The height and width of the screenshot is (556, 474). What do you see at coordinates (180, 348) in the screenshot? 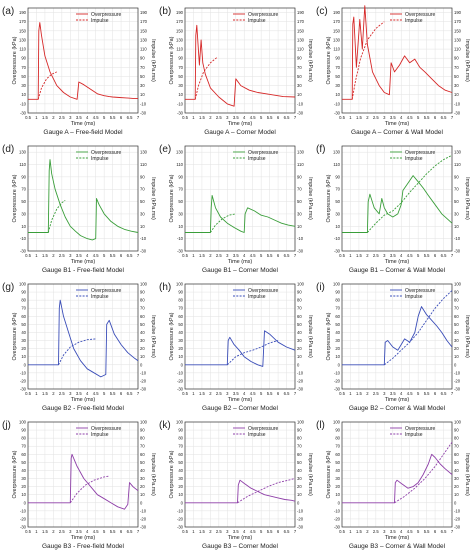
I see `y-tick-left: 20` at bounding box center [180, 348].